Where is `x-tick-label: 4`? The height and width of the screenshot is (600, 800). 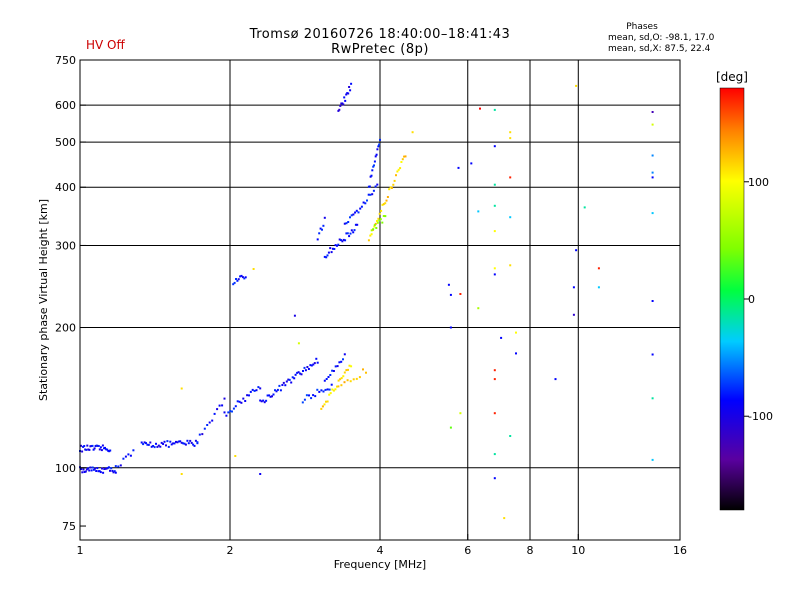
x-tick-label: 4 is located at coordinates (380, 550).